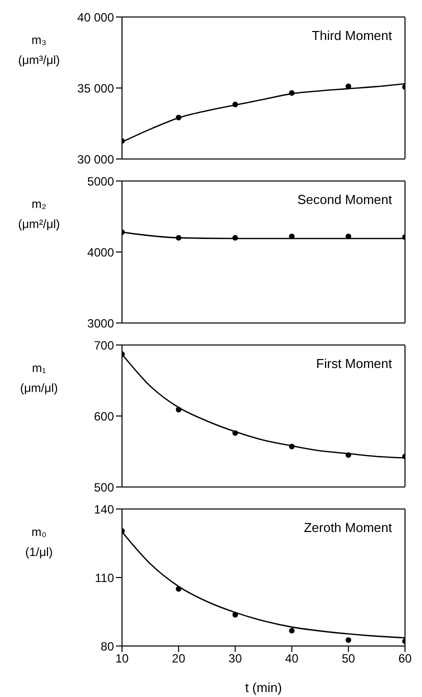 The height and width of the screenshot is (697, 422). Describe the element at coordinates (292, 659) in the screenshot. I see `x-tick-label: 40` at that location.